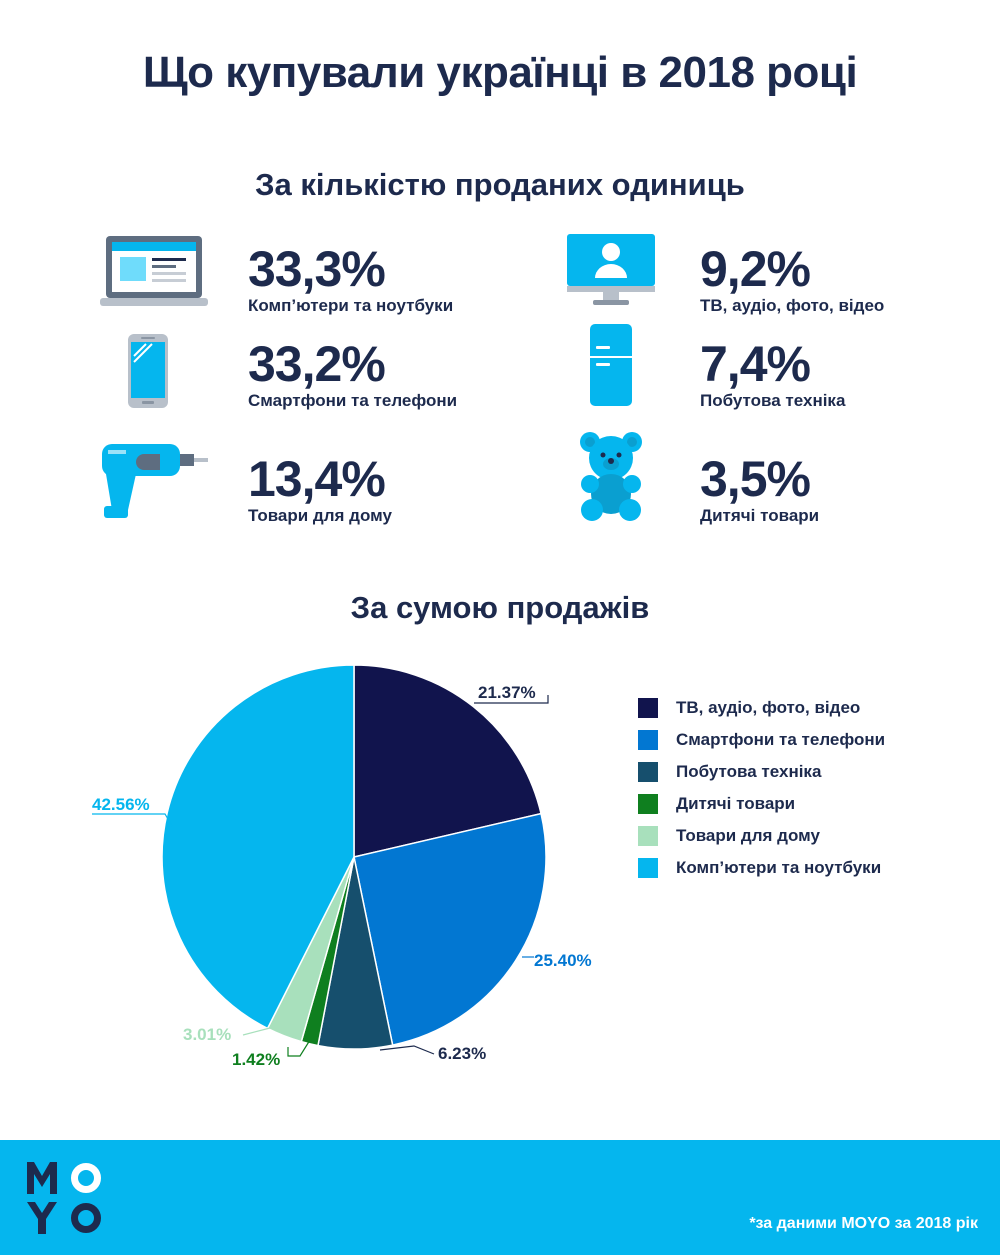  I want to click on fridge-icon, so click(611, 365).